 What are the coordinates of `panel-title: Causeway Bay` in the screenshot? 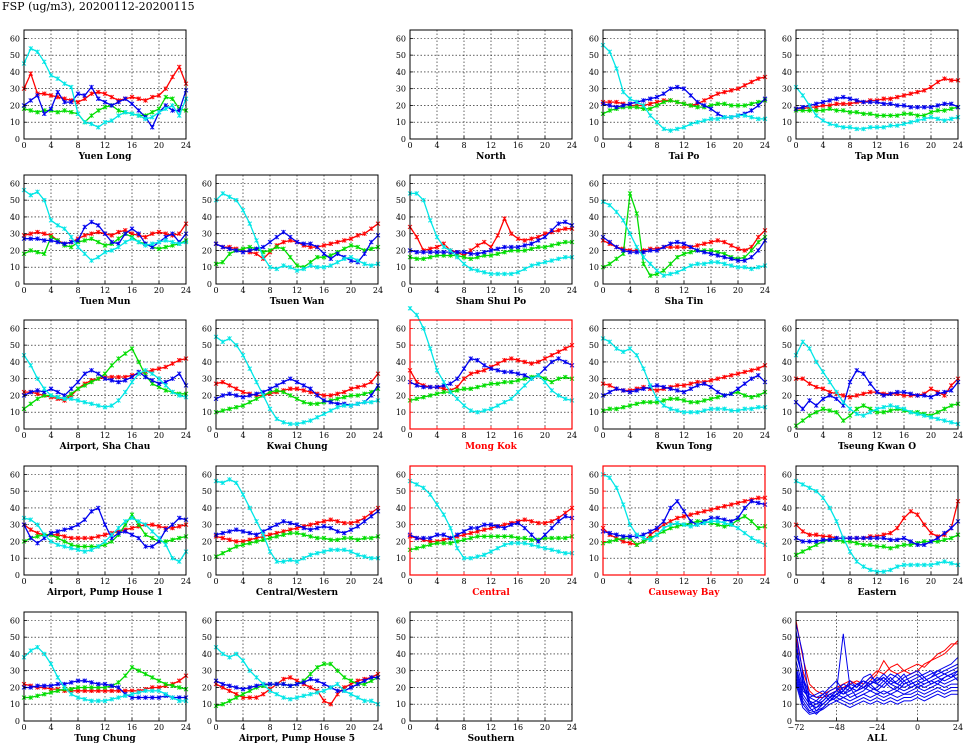 It's located at (685, 593).